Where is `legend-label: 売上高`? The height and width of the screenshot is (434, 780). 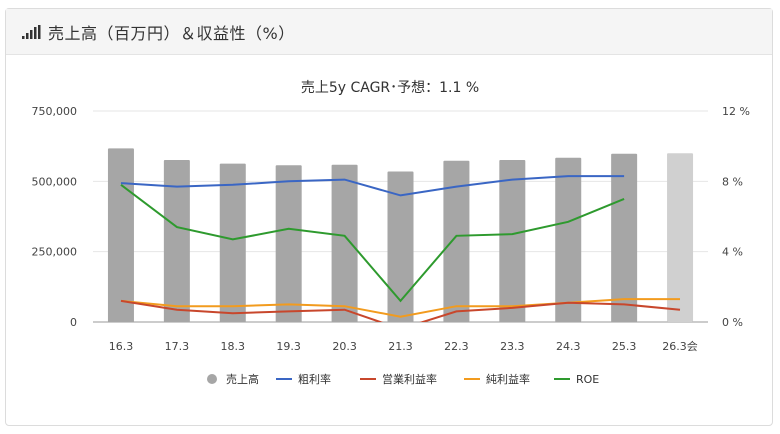
legend-label: 売上高 is located at coordinates (242, 379).